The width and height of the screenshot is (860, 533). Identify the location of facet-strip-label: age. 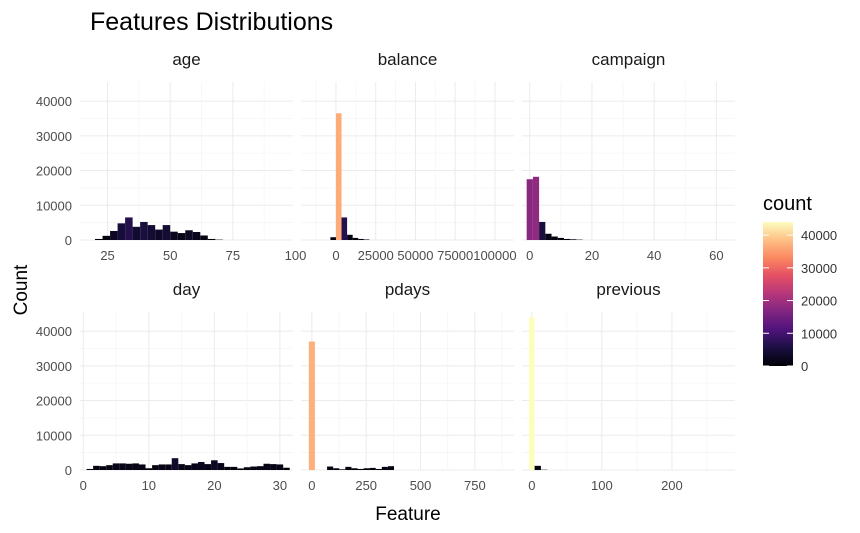
(186, 59).